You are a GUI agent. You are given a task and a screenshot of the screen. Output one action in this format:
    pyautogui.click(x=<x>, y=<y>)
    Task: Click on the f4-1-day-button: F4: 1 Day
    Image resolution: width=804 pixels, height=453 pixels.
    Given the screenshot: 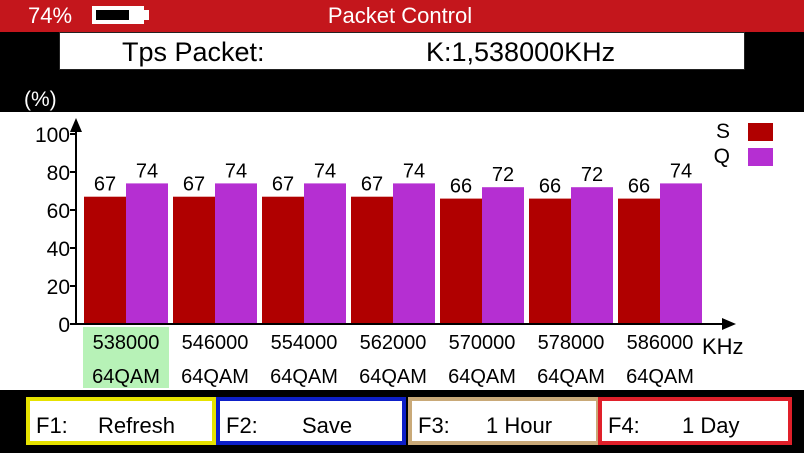 What is the action you would take?
    pyautogui.click(x=695, y=421)
    